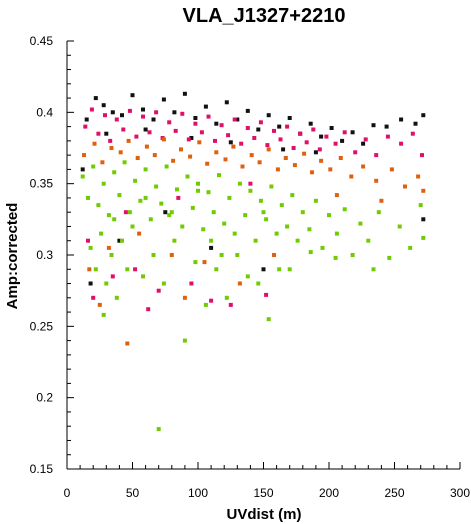 The height and width of the screenshot is (524, 471). What do you see at coordinates (44, 112) in the screenshot?
I see `y-tick-label: 0.4` at bounding box center [44, 112].